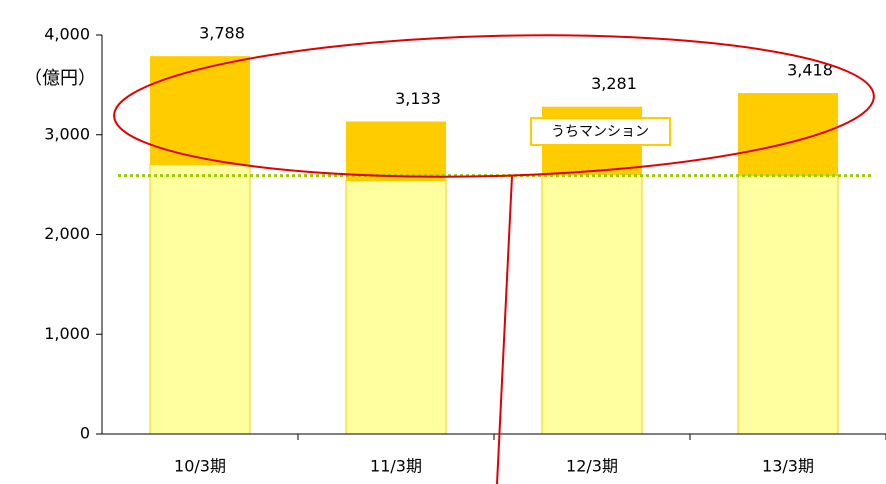 The image size is (886, 484). Describe the element at coordinates (504, 329) in the screenshot. I see `callout-line` at that location.